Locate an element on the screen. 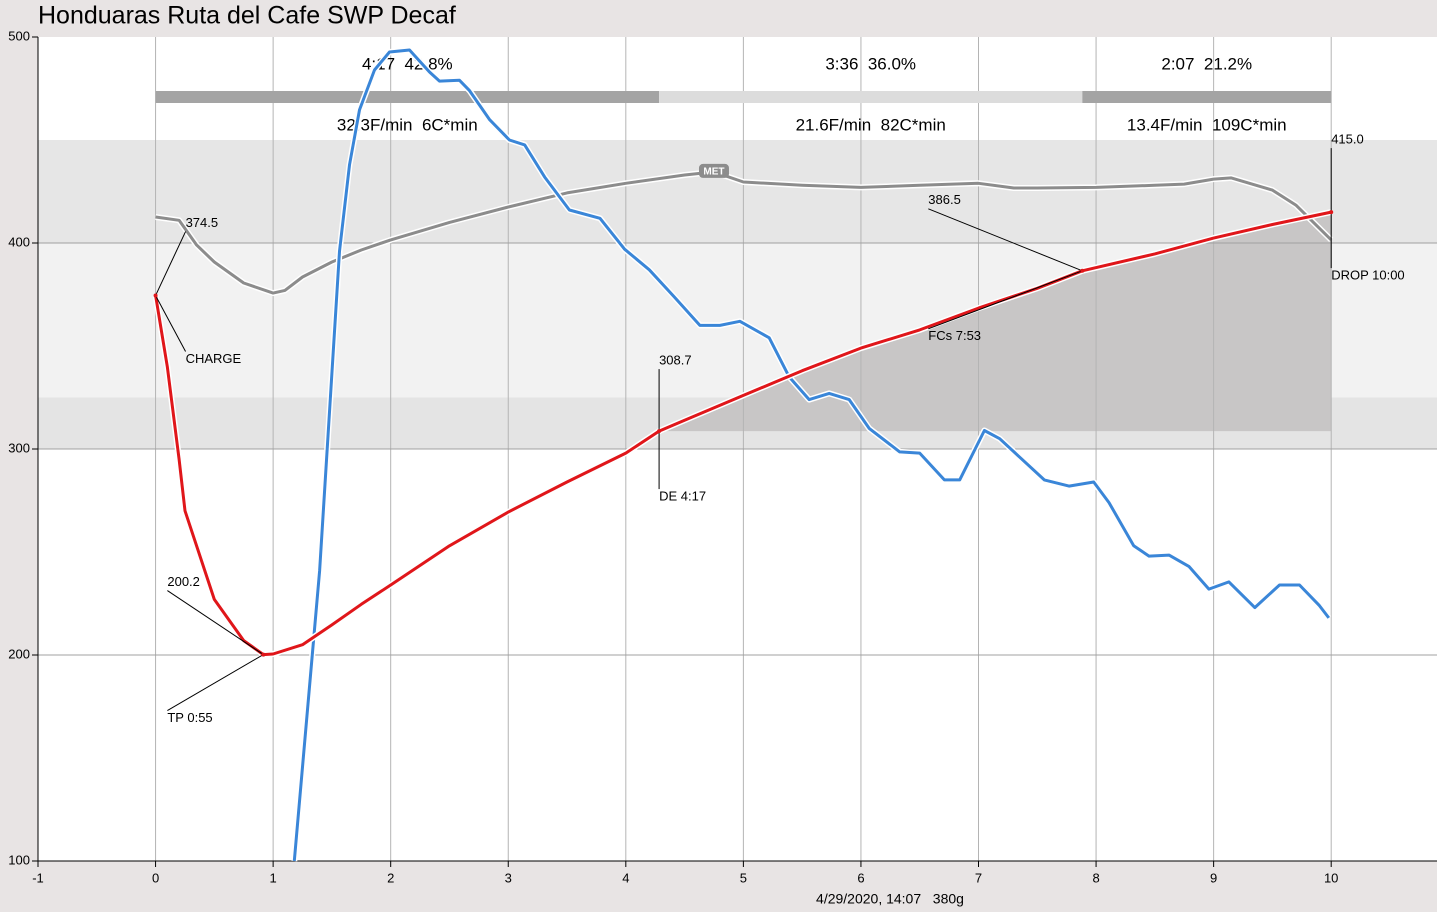 The height and width of the screenshot is (912, 1437). phase-label: 2:07 21.2% is located at coordinates (1206, 63).